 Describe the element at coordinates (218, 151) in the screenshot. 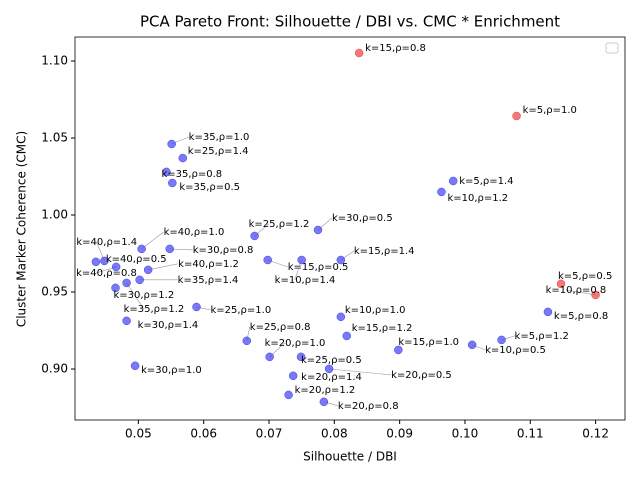

I see `point-annotation: k=25,ρ=1.4` at that location.